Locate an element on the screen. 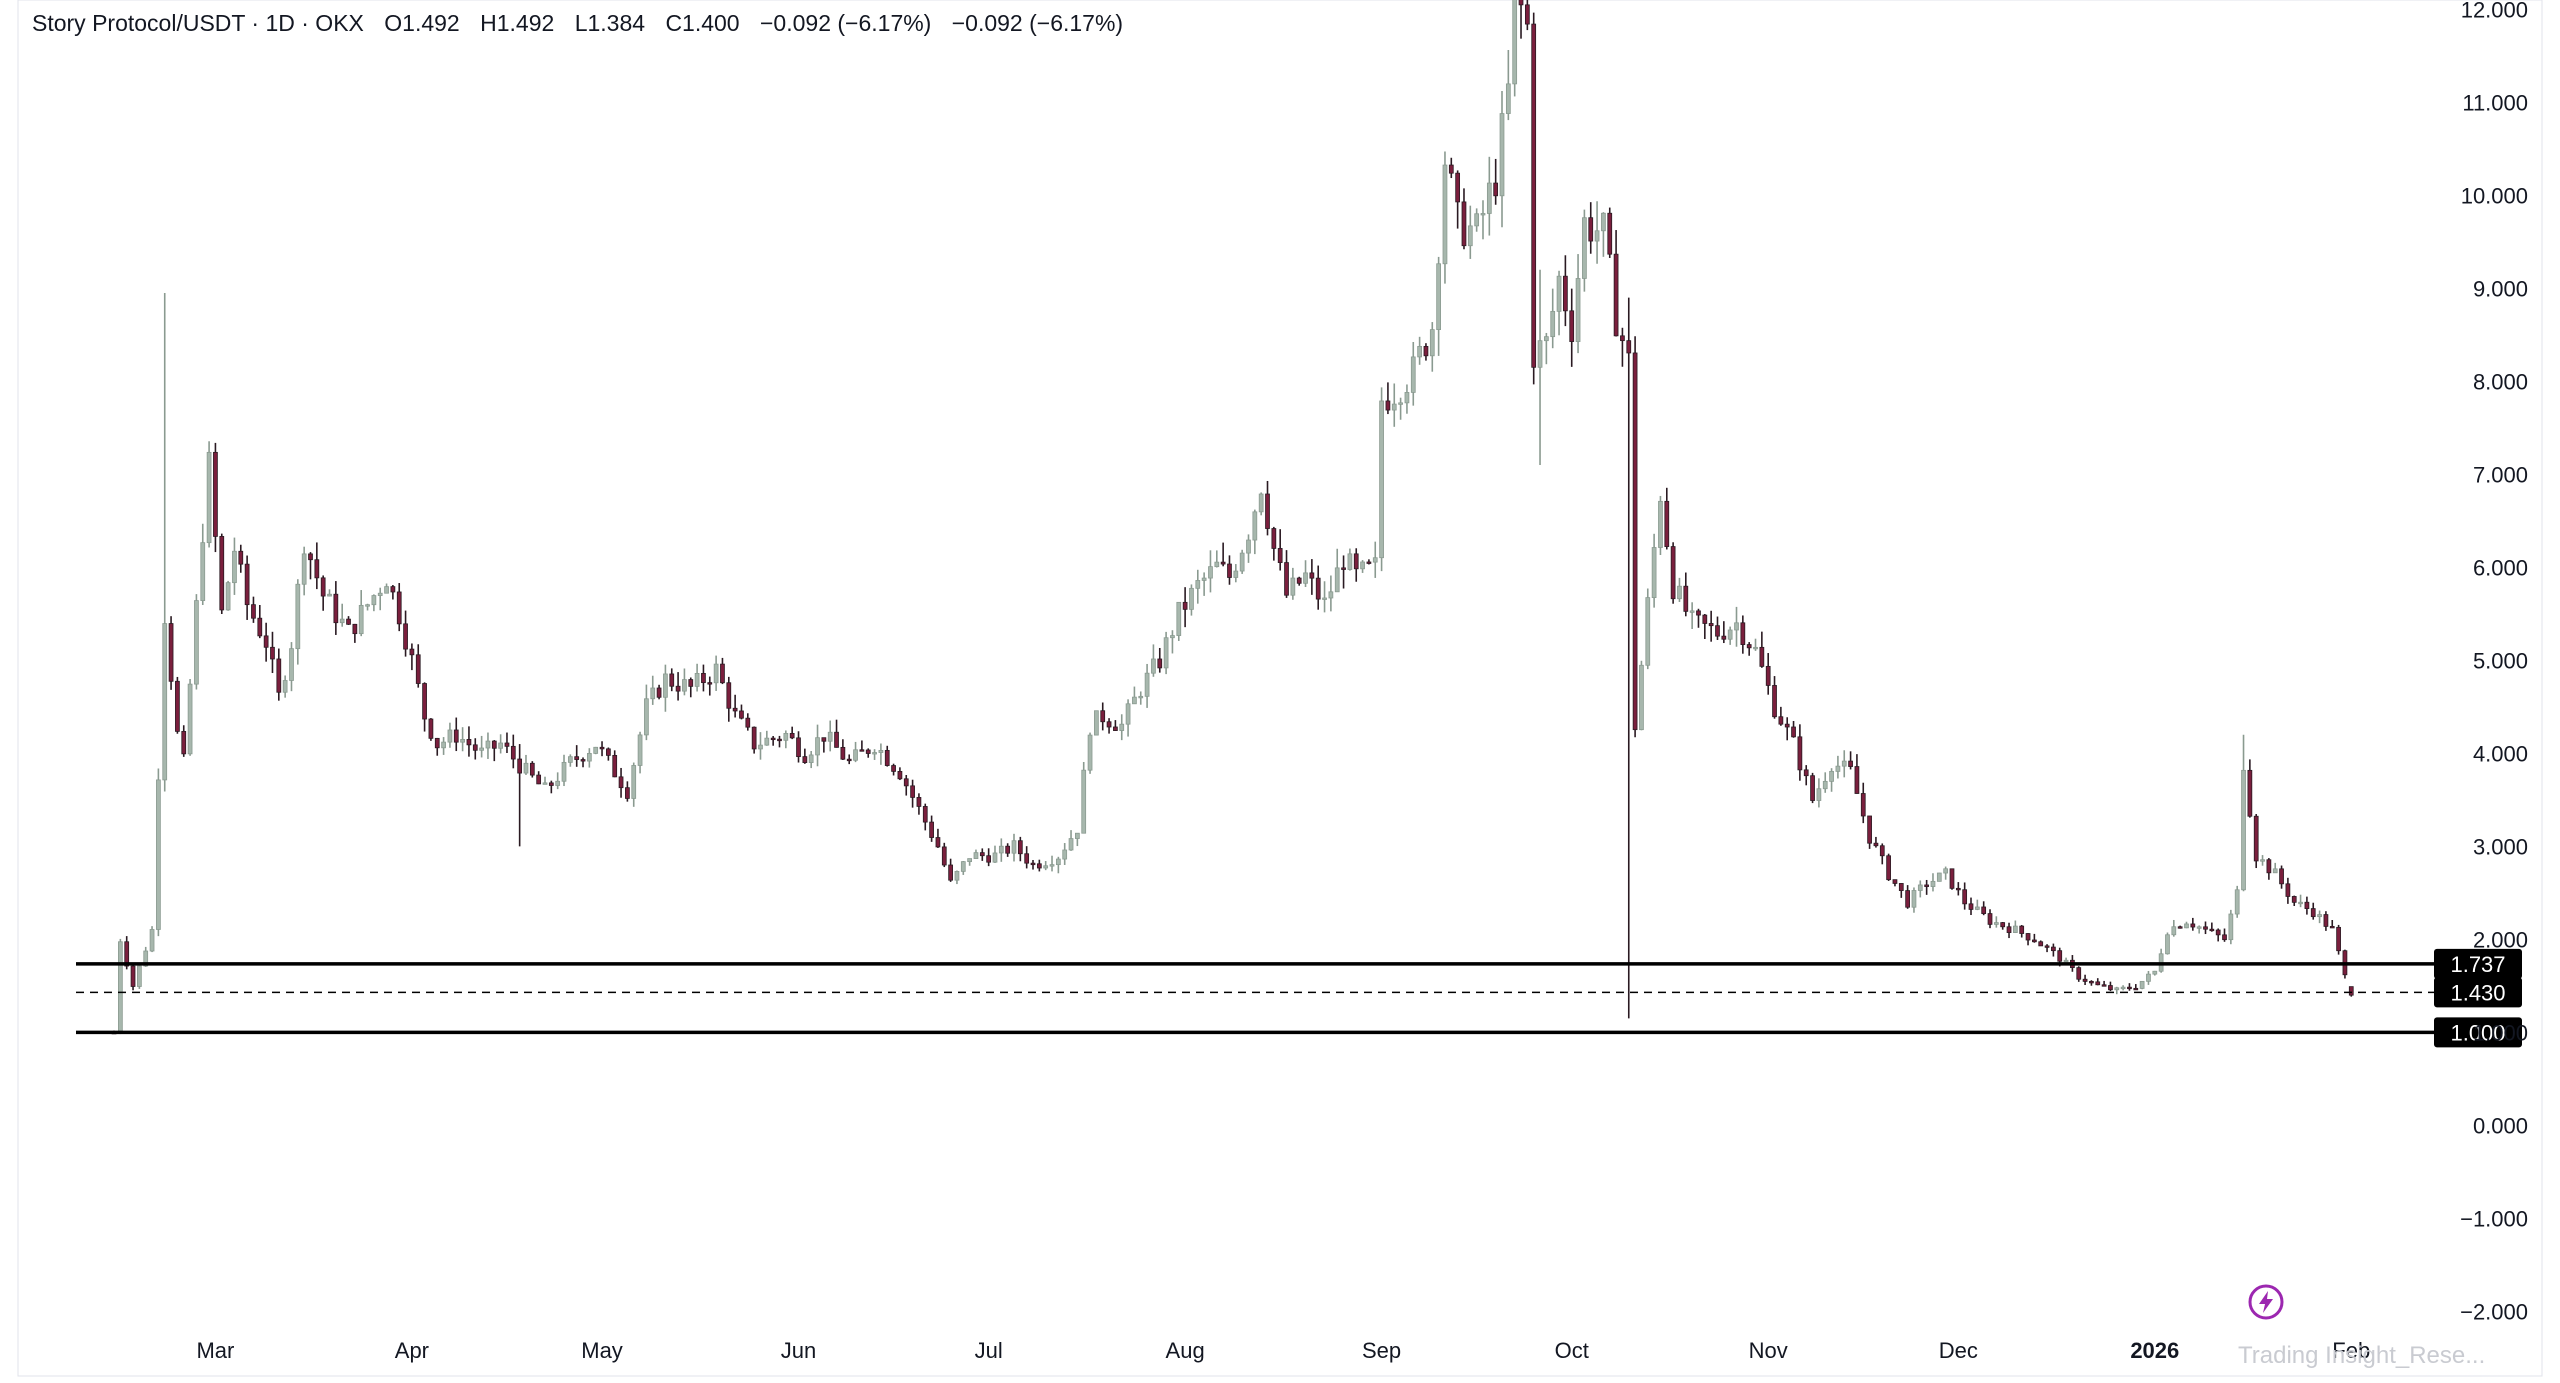 Image resolution: width=2560 pixels, height=1383 pixels. ohlc-change: −0.092 (−6.17%) is located at coordinates (846, 23).